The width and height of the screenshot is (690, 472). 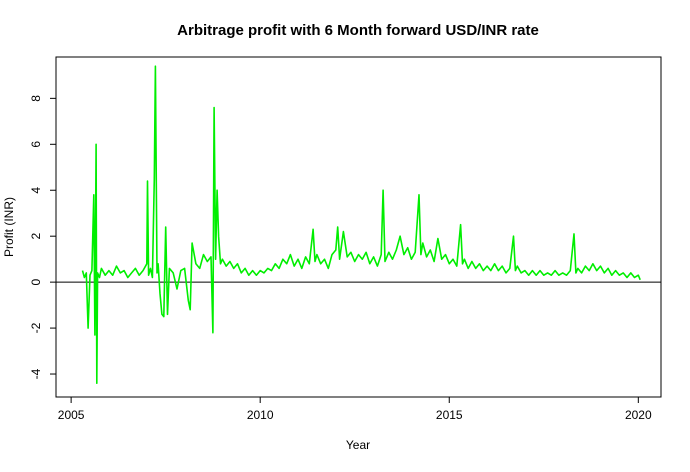 What do you see at coordinates (355, 409) in the screenshot?
I see `x-axis: 2005 2010 2015 2020` at bounding box center [355, 409].